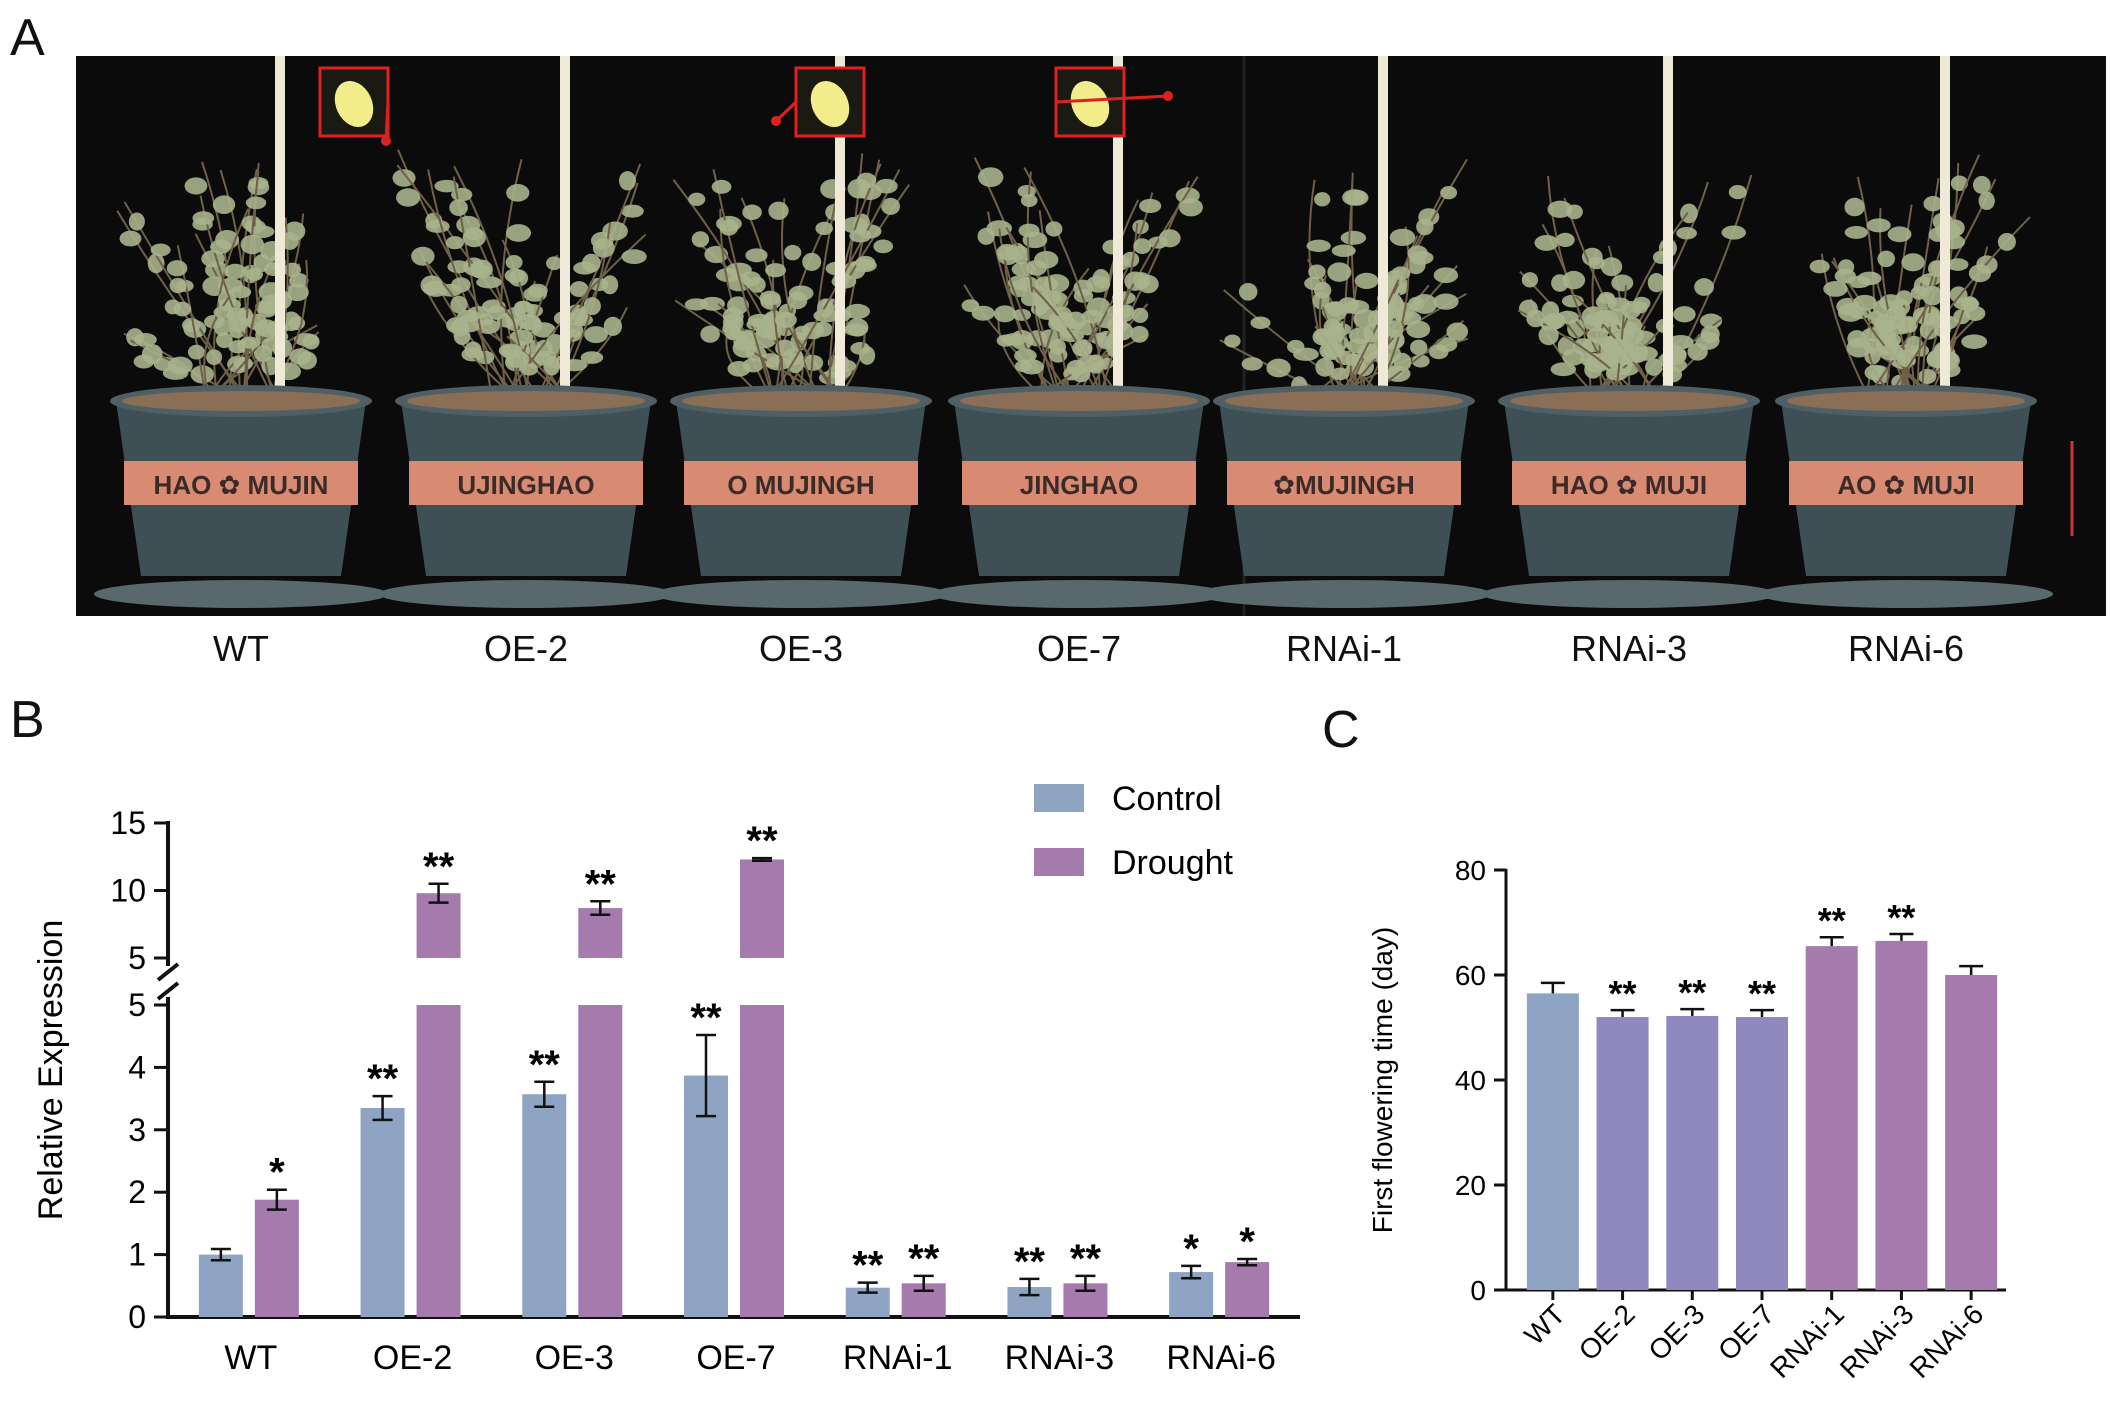  I want to click on legend-swatch-control, so click(1059, 798).